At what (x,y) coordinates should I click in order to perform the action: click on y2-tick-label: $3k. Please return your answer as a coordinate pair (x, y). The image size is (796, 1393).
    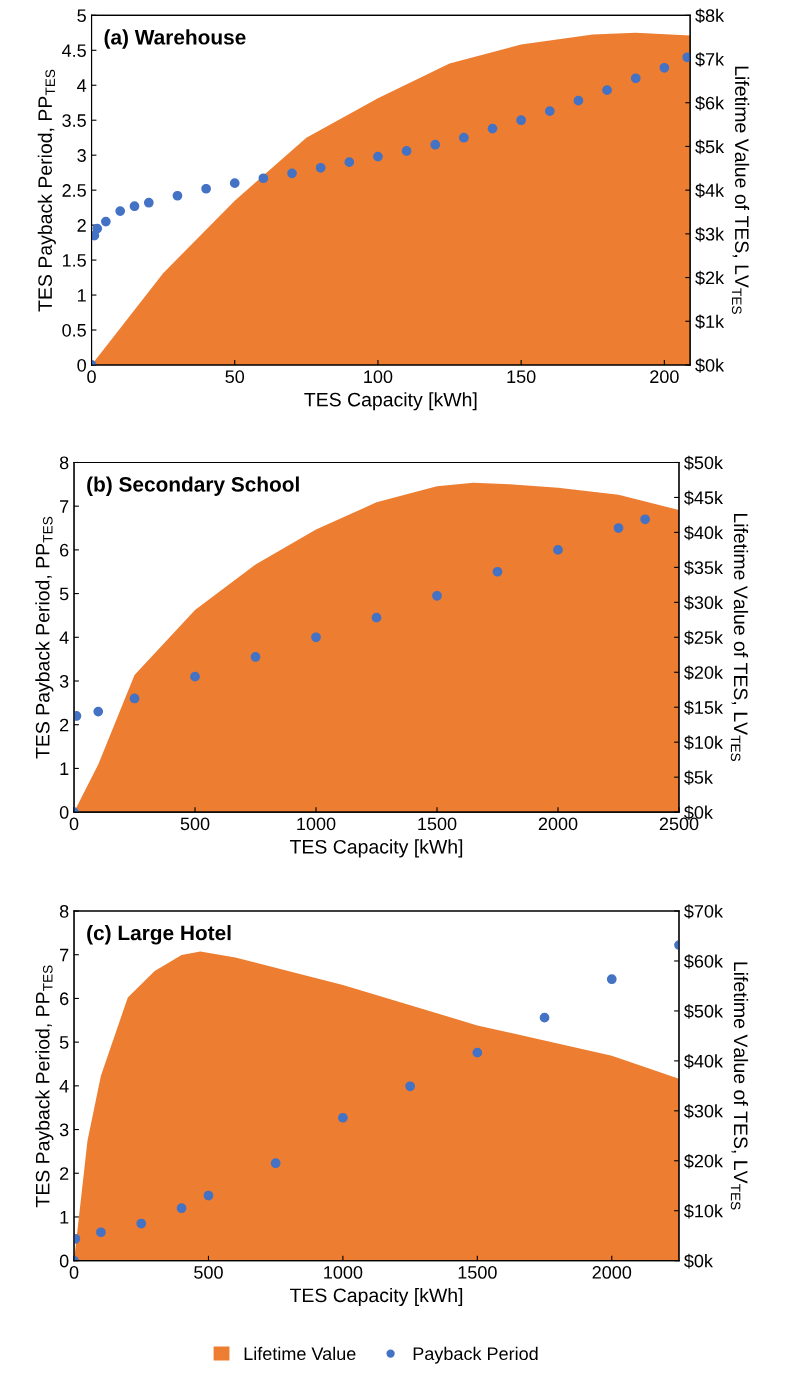
    Looking at the image, I should click on (710, 234).